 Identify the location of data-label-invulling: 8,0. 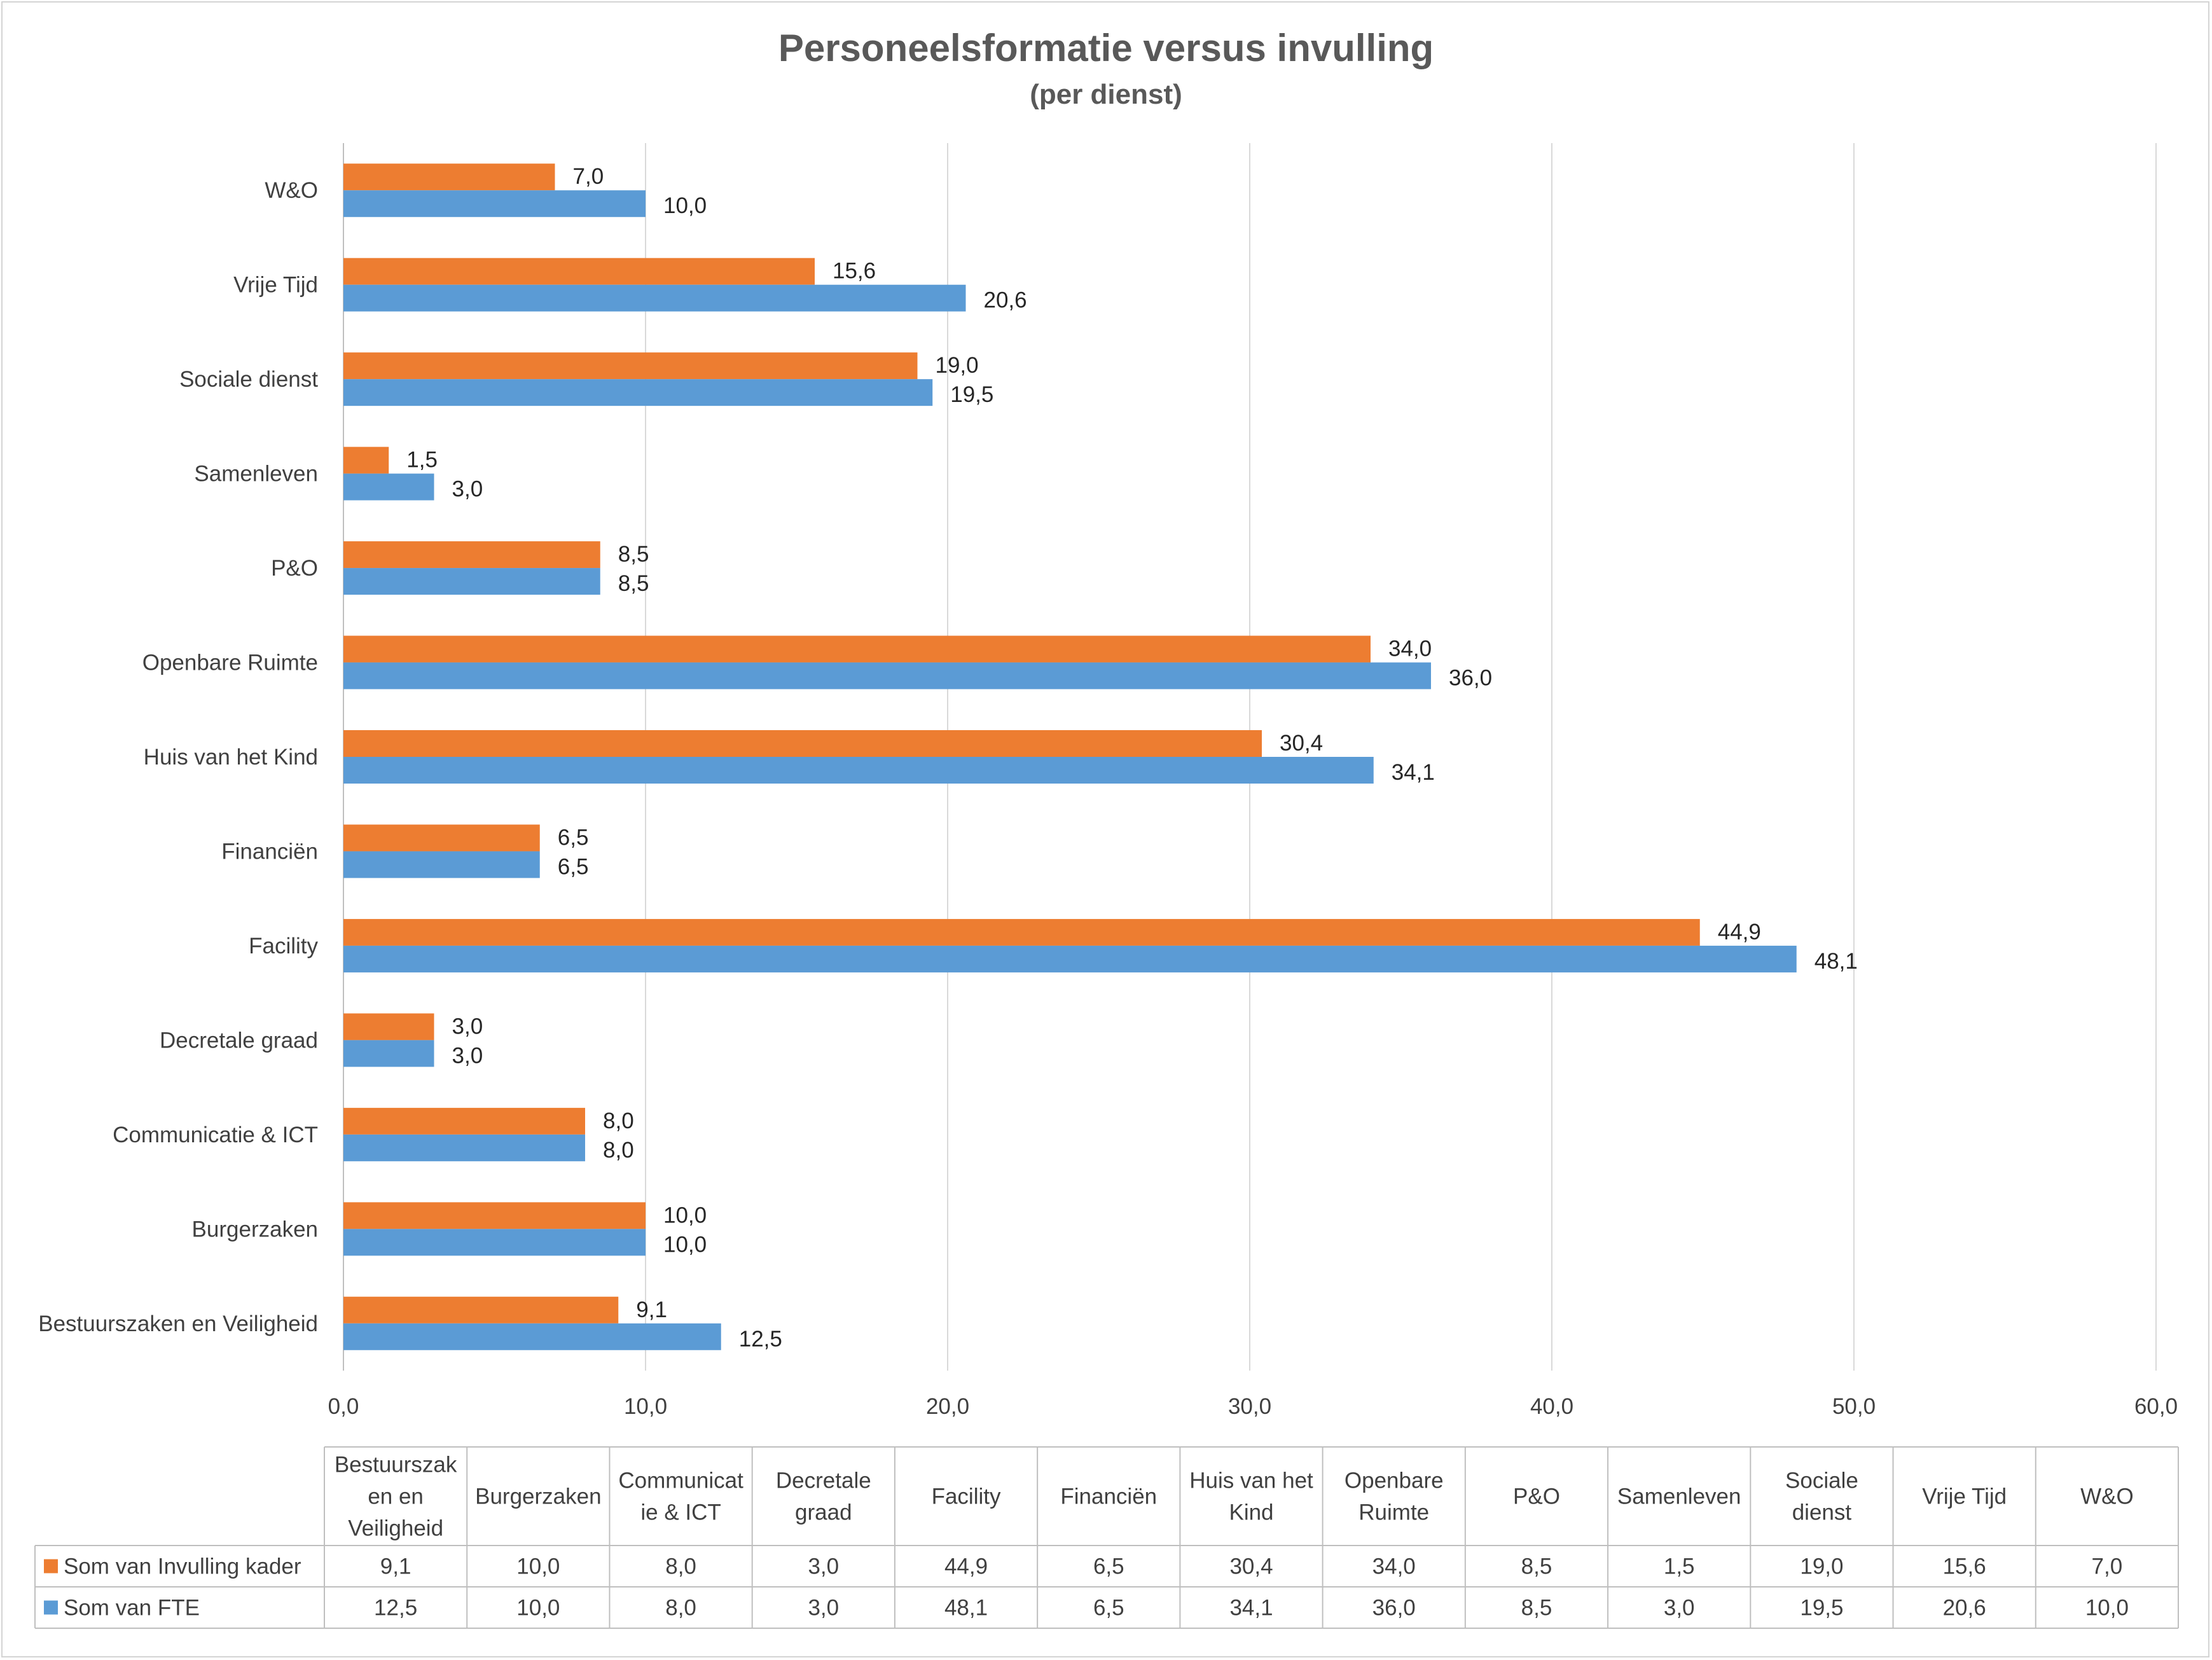
(619, 1121).